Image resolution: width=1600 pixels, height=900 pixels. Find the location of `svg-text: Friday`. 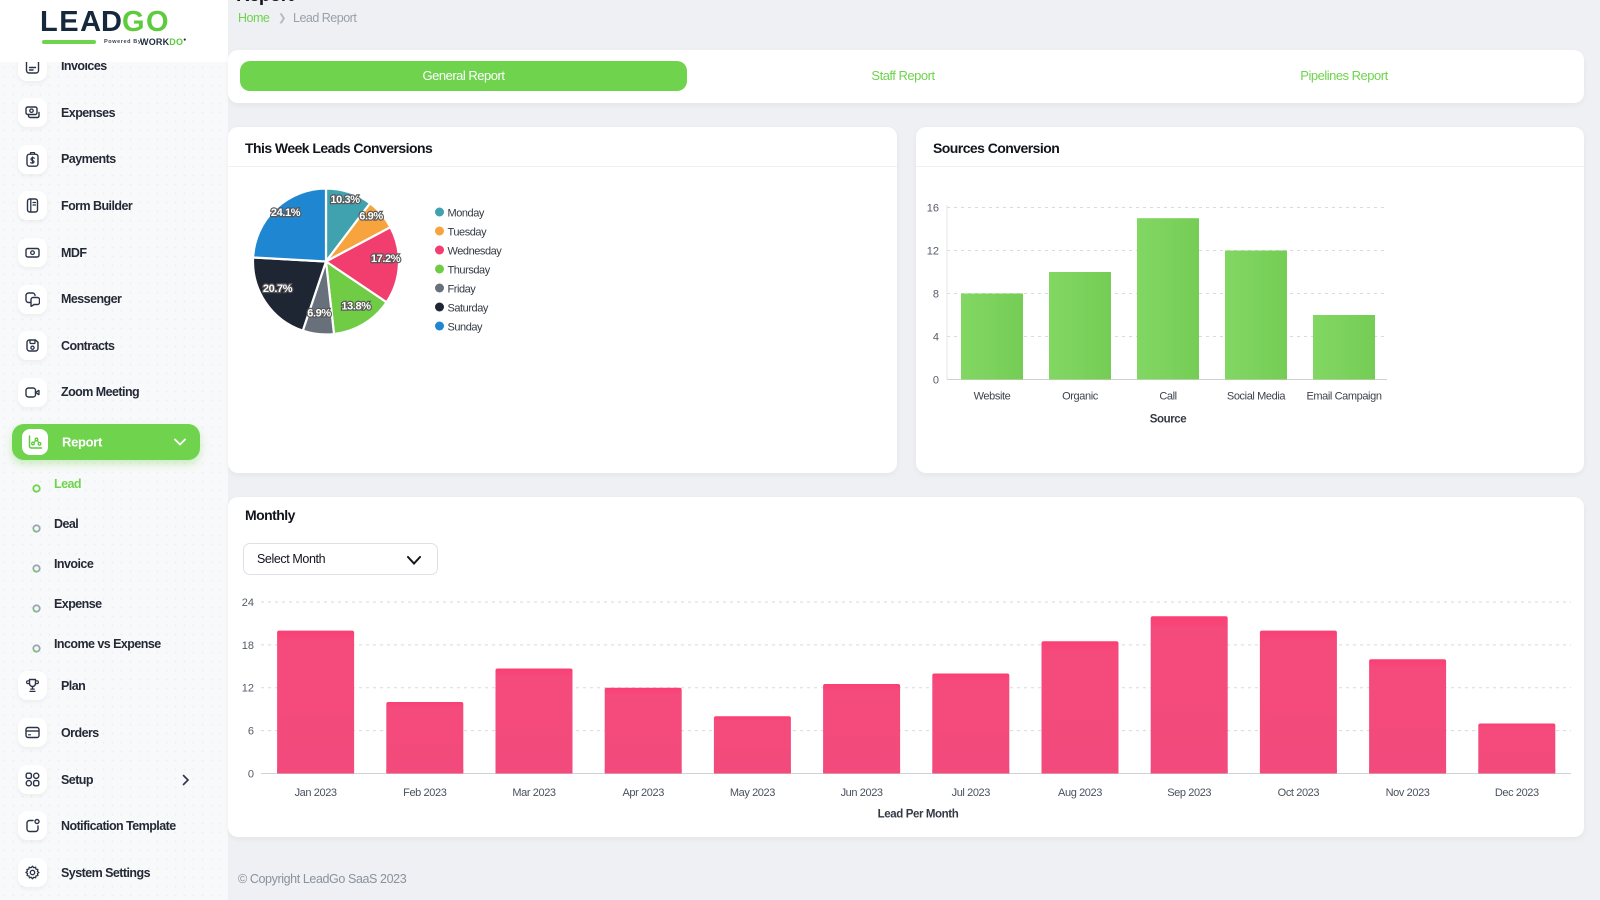

svg-text: Friday is located at coordinates (462, 290).